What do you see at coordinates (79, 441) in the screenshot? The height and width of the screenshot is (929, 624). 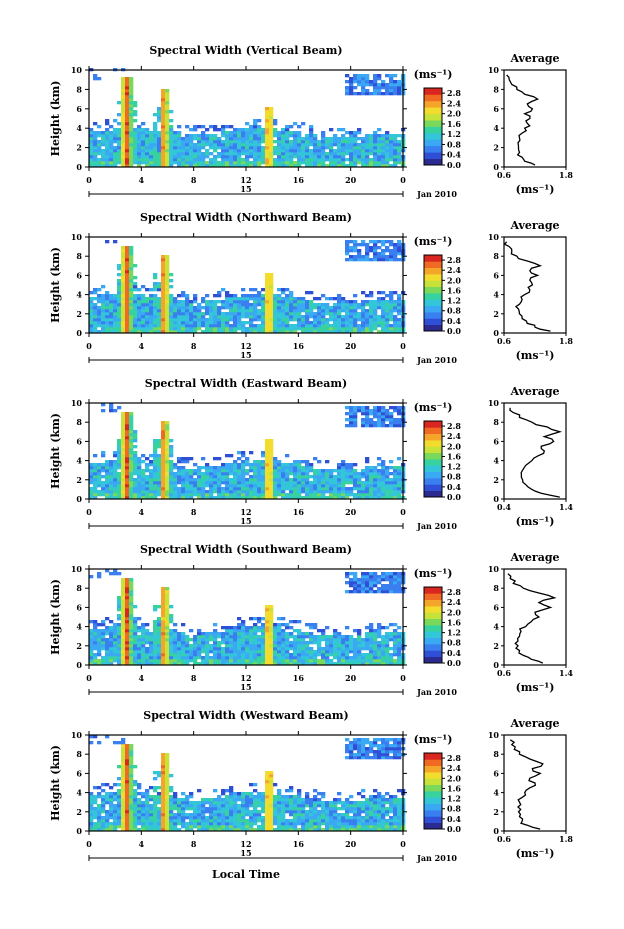 I see `y-tick-label: 6` at bounding box center [79, 441].